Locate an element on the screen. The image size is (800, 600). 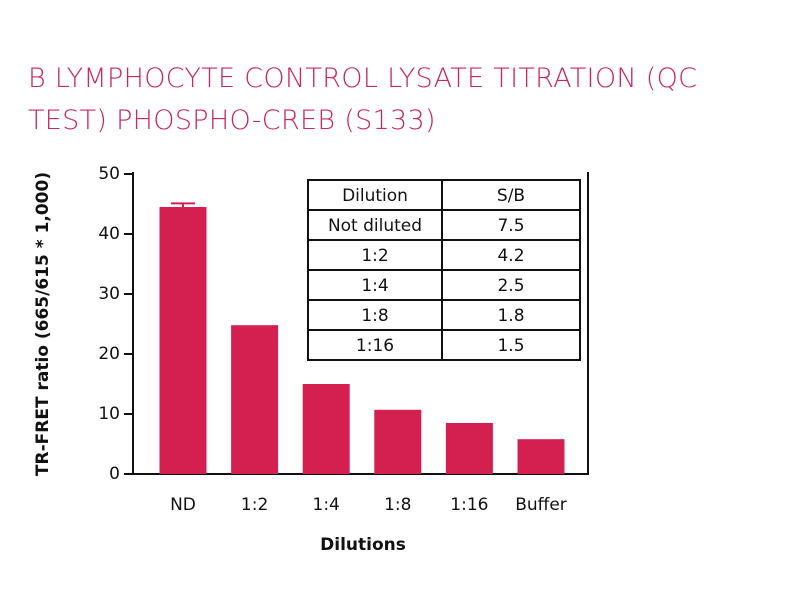
y-tick-label: 30 is located at coordinates (109, 294).